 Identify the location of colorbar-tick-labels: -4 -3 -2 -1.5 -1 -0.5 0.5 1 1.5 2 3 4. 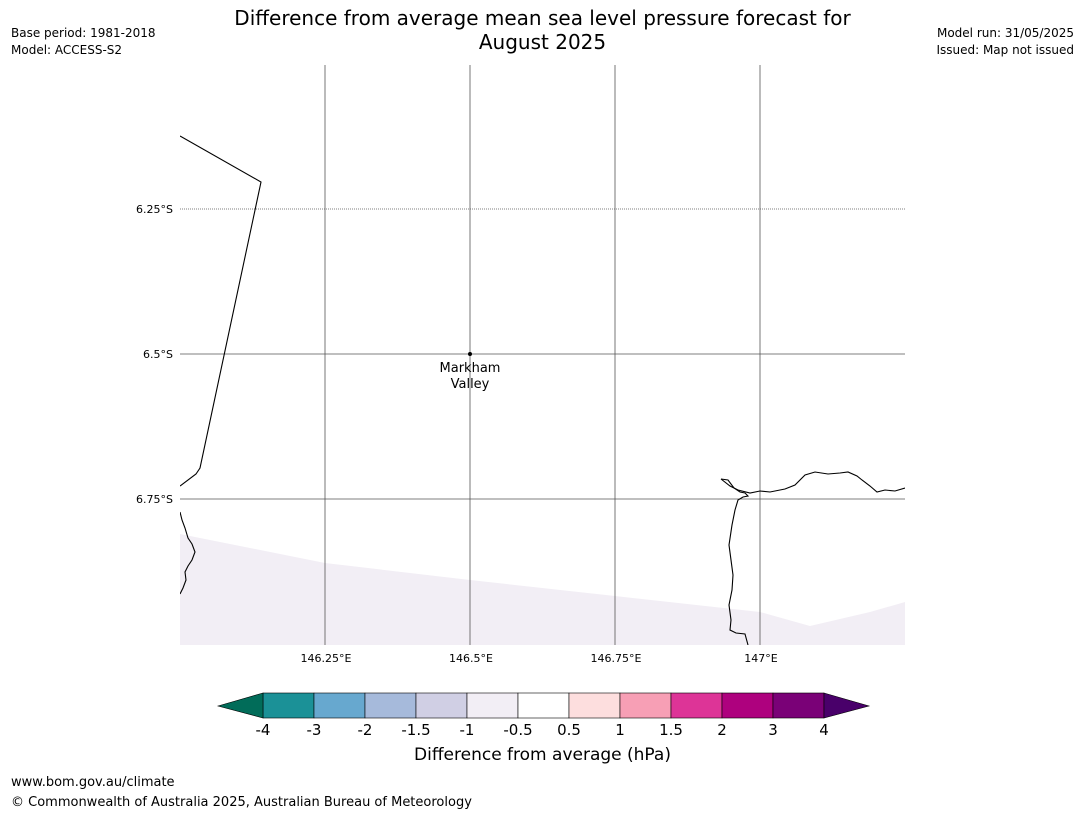
(542, 730).